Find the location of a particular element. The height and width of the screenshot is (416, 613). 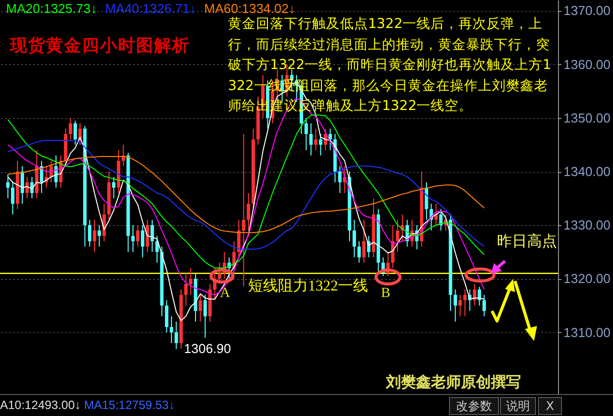

y-tick-label: 1350.00 is located at coordinates (587, 118).